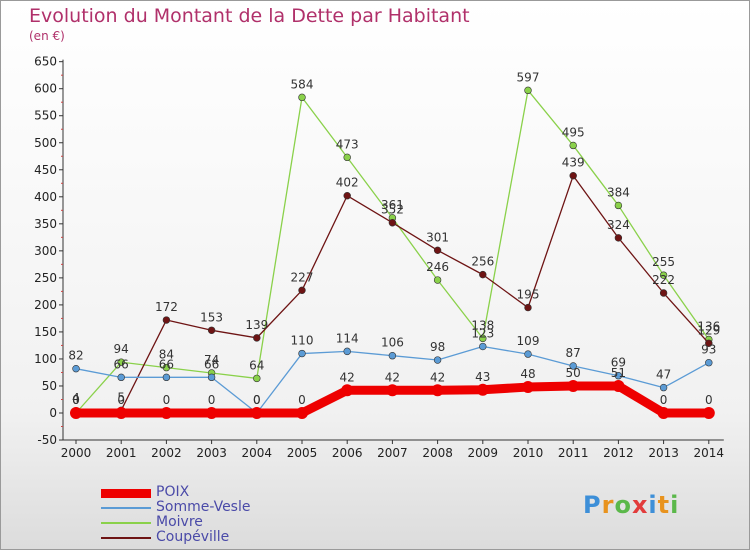  I want to click on data-label-coup-ville: 352, so click(392, 210).